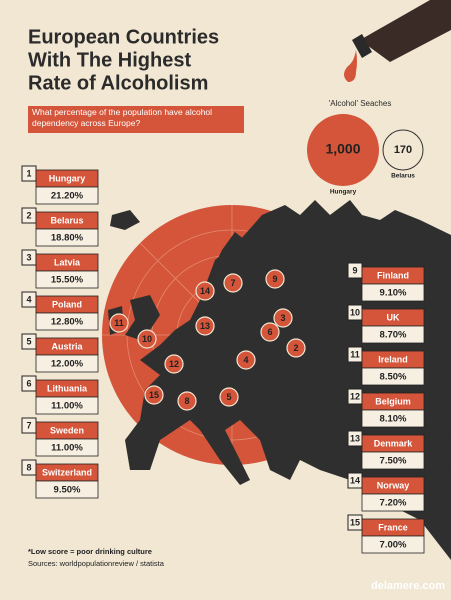  I want to click on map-marker-number: 11, so click(119, 323).